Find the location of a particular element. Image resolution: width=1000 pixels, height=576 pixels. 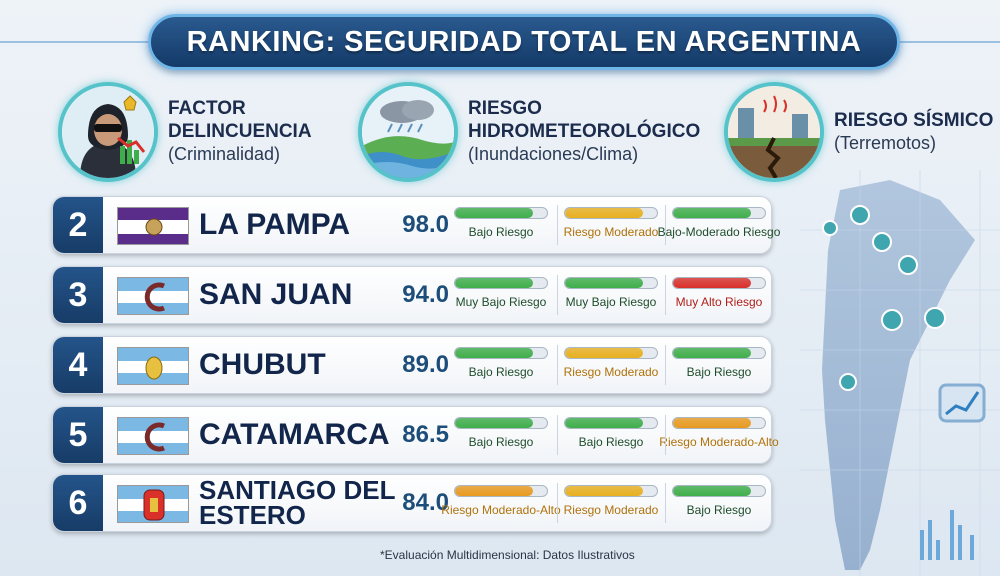

category-title: RIESGO HIDROMETEOROLÓGICO is located at coordinates (584, 120).